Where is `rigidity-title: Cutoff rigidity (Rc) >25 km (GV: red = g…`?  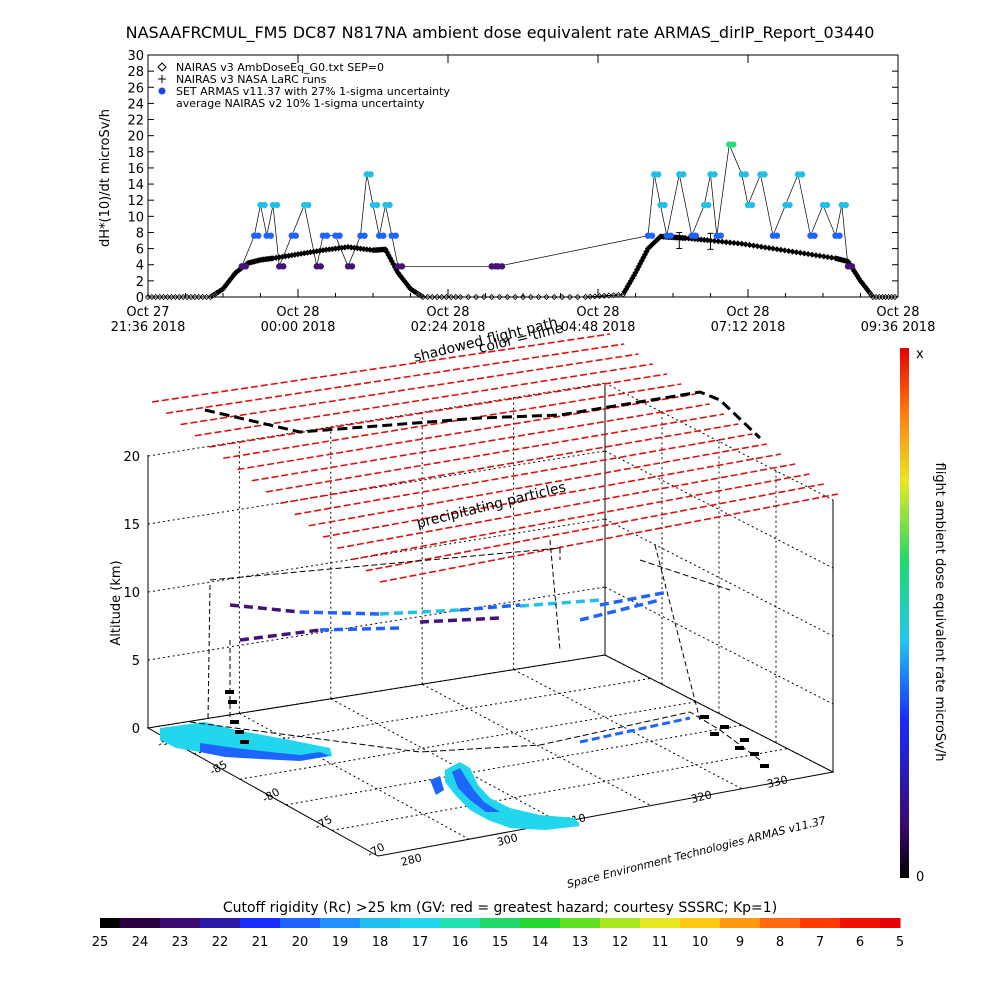 rigidity-title: Cutoff rigidity (Rc) >25 km (GV: red = g… is located at coordinates (500, 908).